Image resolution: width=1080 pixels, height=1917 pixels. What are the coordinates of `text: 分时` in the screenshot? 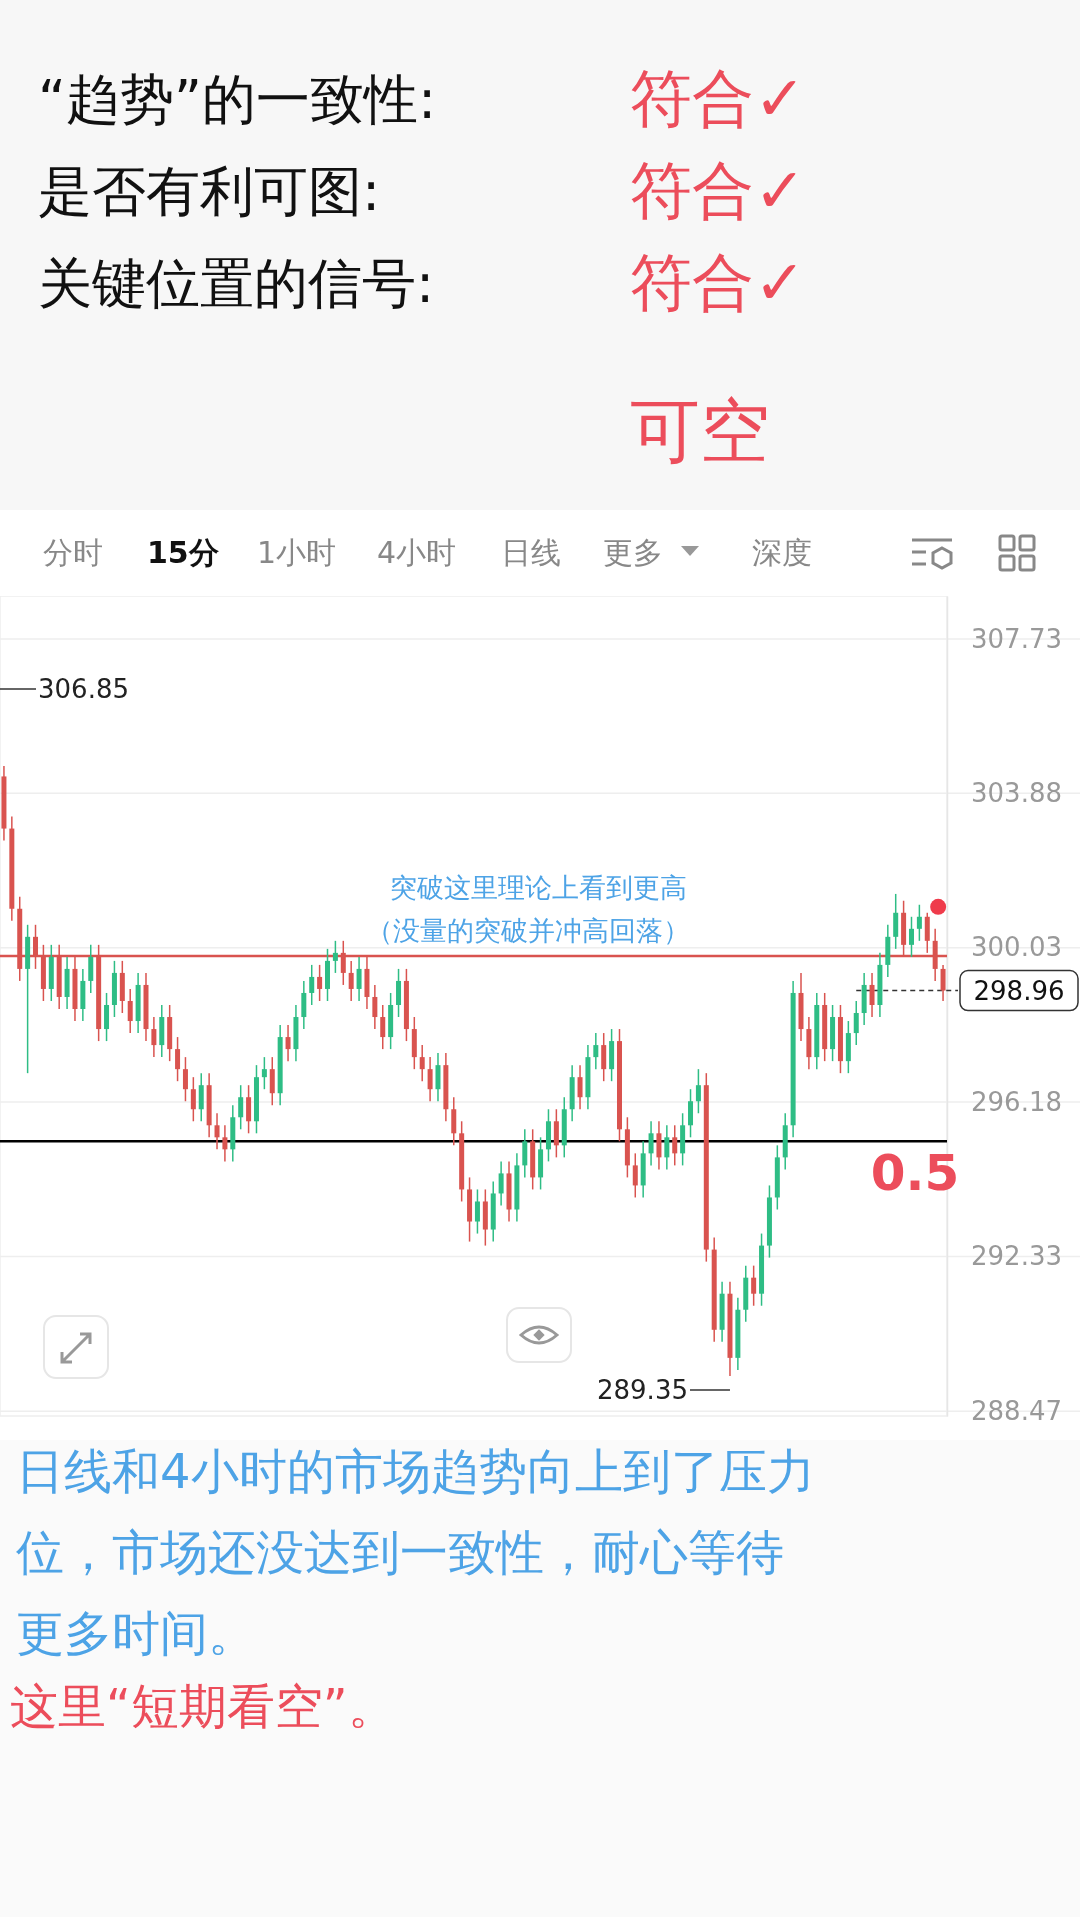 It's located at (73, 552).